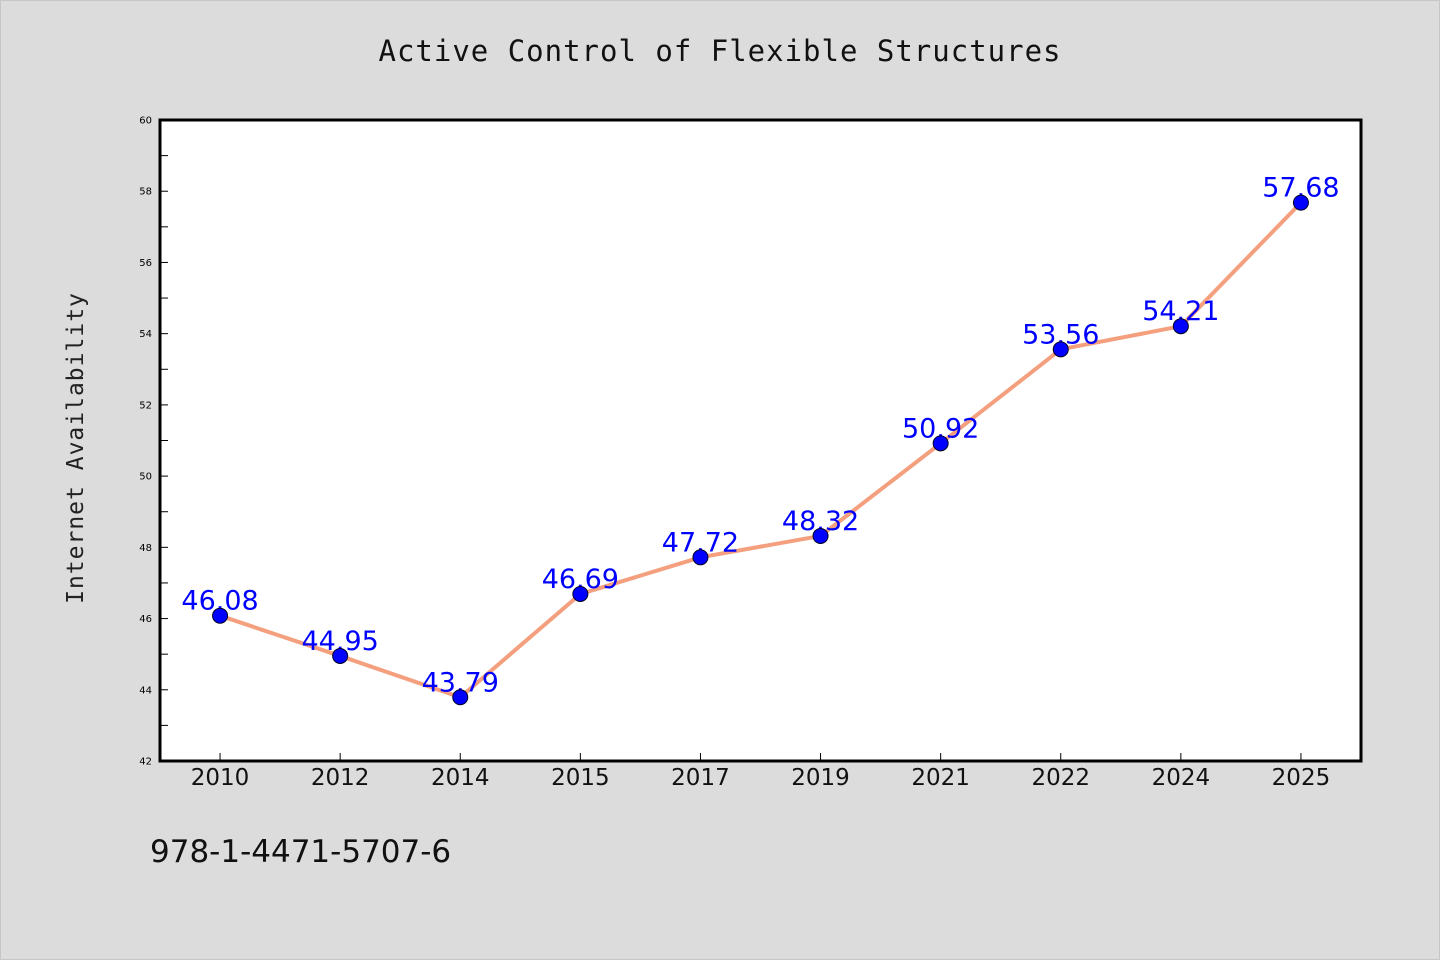 The height and width of the screenshot is (960, 1440). I want to click on x-tick-label: 2021, so click(940, 778).